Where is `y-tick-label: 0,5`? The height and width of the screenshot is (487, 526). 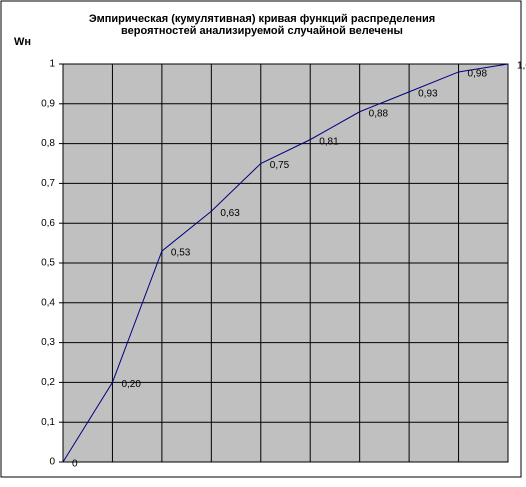
y-tick-label: 0,5 is located at coordinates (48, 263).